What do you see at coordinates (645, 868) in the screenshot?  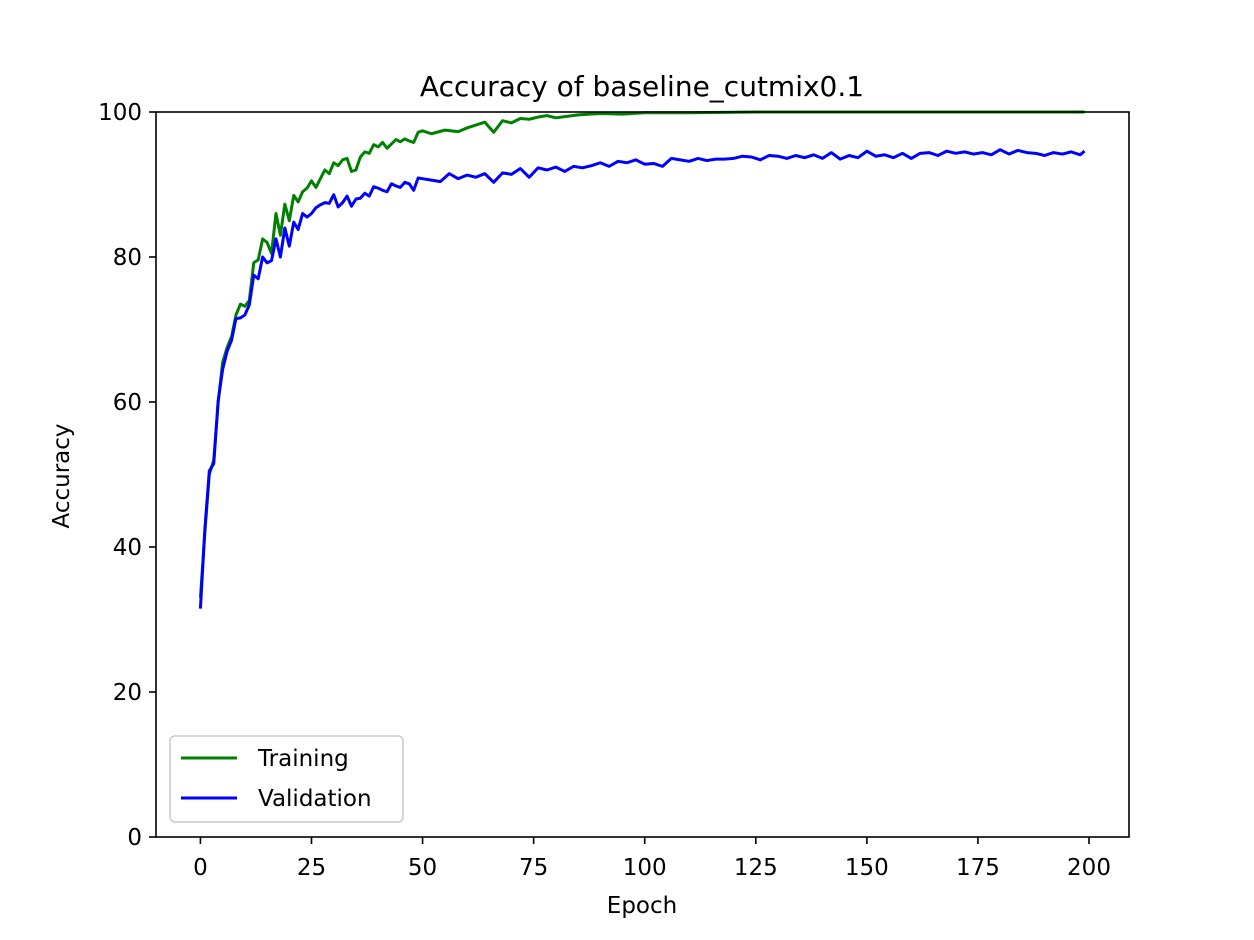 I see `x-tick-label: 100` at bounding box center [645, 868].